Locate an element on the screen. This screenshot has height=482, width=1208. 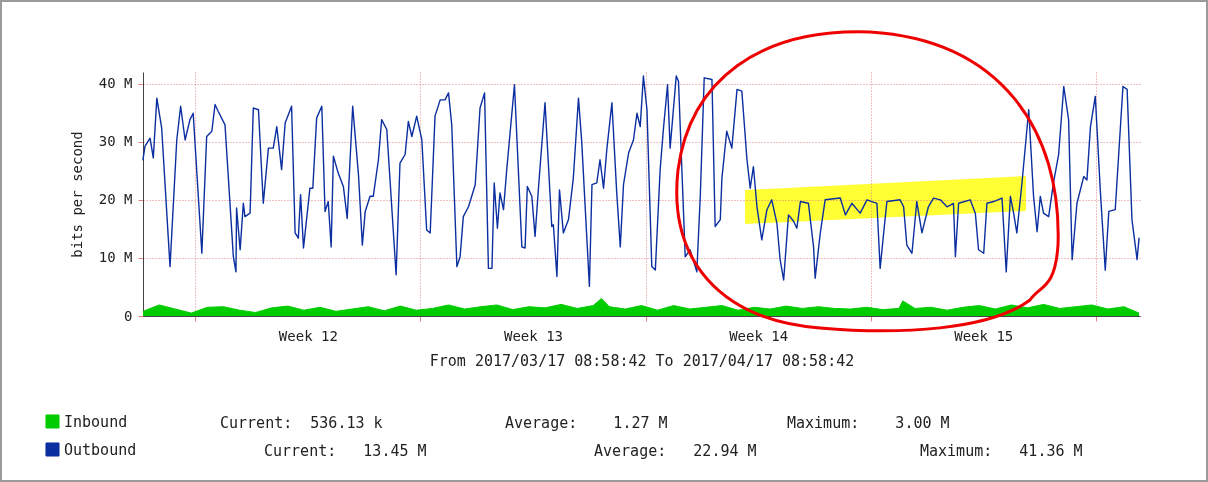
text: Maximum: 41.36 M is located at coordinates (1001, 451).